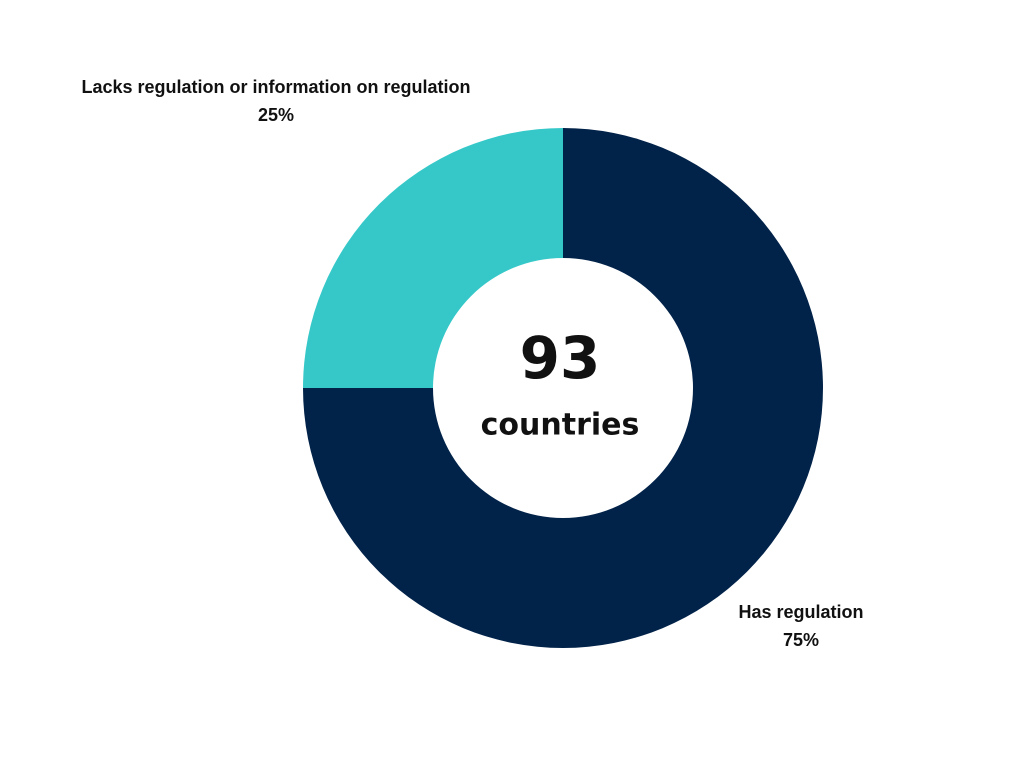  Describe the element at coordinates (560, 358) in the screenshot. I see `center-value: 93` at that location.